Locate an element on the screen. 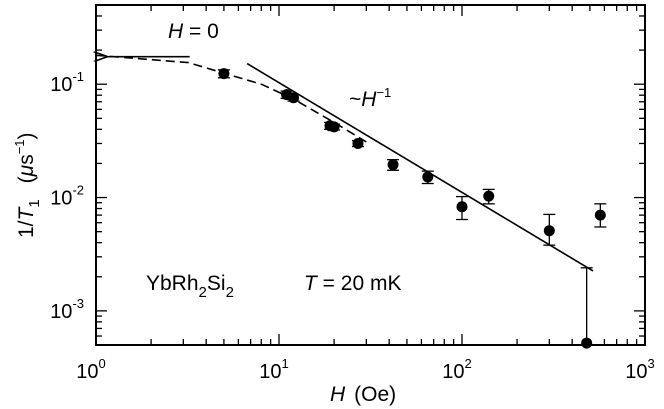  x-tick-label: 10¹ is located at coordinates (273, 369).